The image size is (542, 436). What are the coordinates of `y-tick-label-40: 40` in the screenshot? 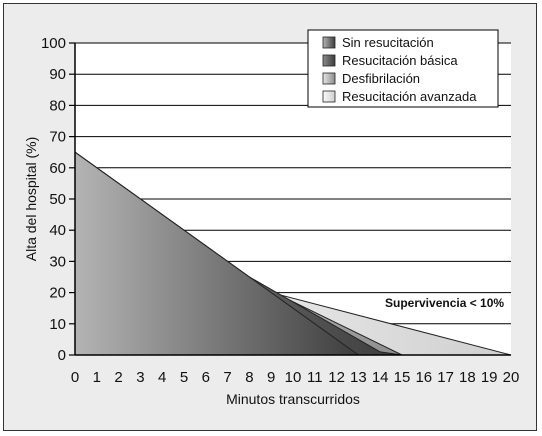 It's located at (57, 230).